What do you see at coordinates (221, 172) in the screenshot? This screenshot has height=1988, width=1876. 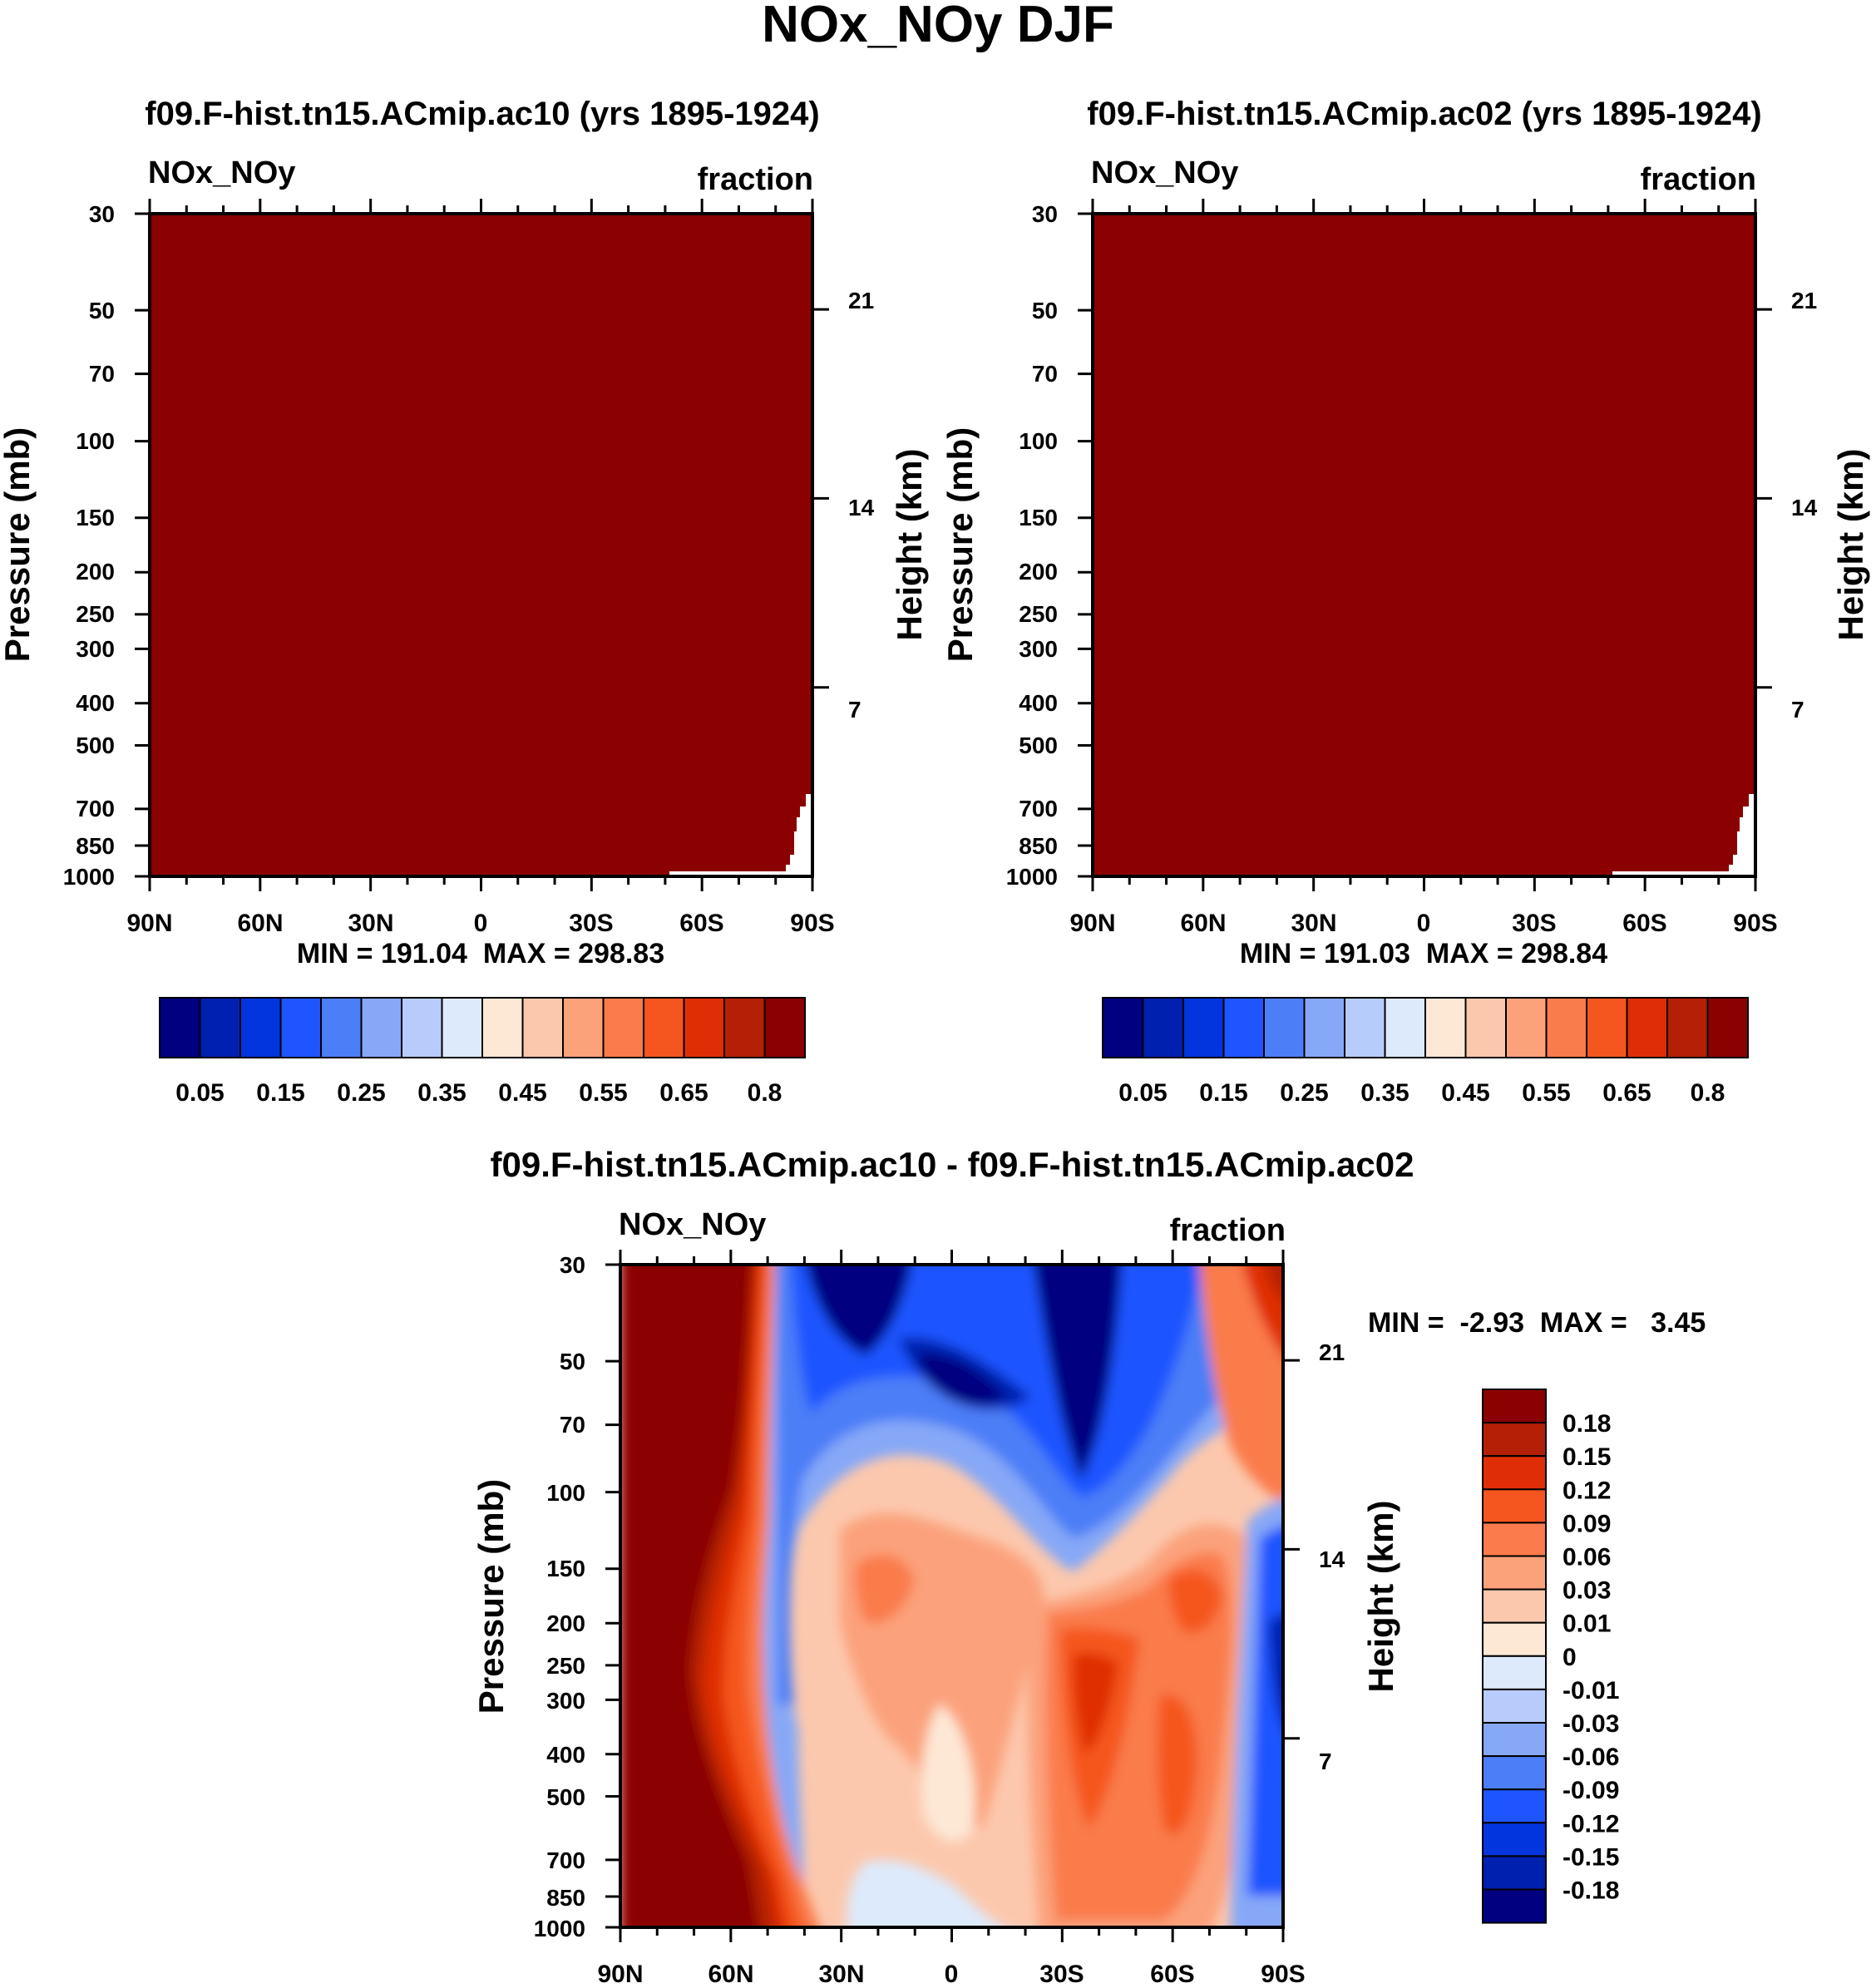 I see `panel-ac10-left-label: NOx_NOy` at bounding box center [221, 172].